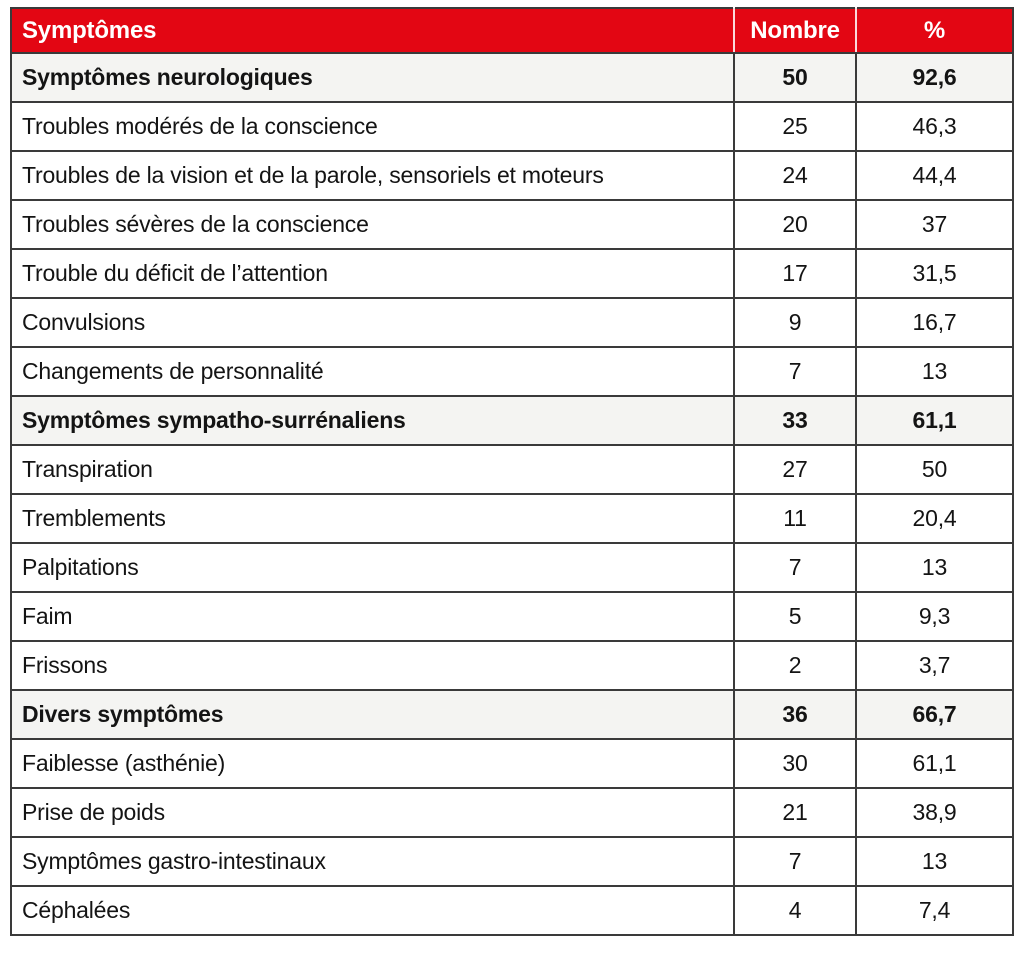 Image resolution: width=1024 pixels, height=962 pixels. What do you see at coordinates (934, 126) in the screenshot?
I see `percent-cell: 46,3` at bounding box center [934, 126].